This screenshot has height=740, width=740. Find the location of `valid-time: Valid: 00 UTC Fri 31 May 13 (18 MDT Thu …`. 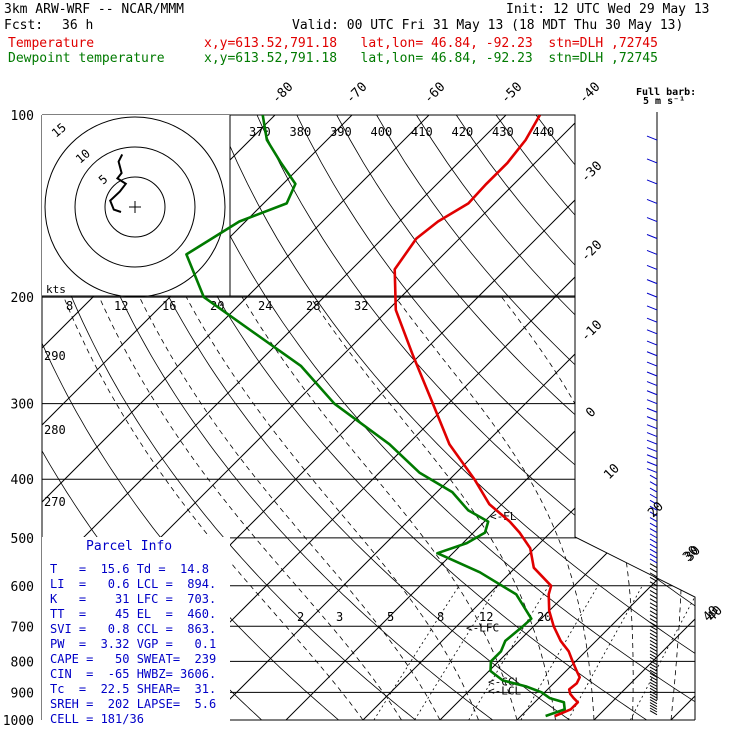

valid-time: Valid: 00 UTC Fri 31 May 13 (18 MDT Thu … is located at coordinates (488, 25).